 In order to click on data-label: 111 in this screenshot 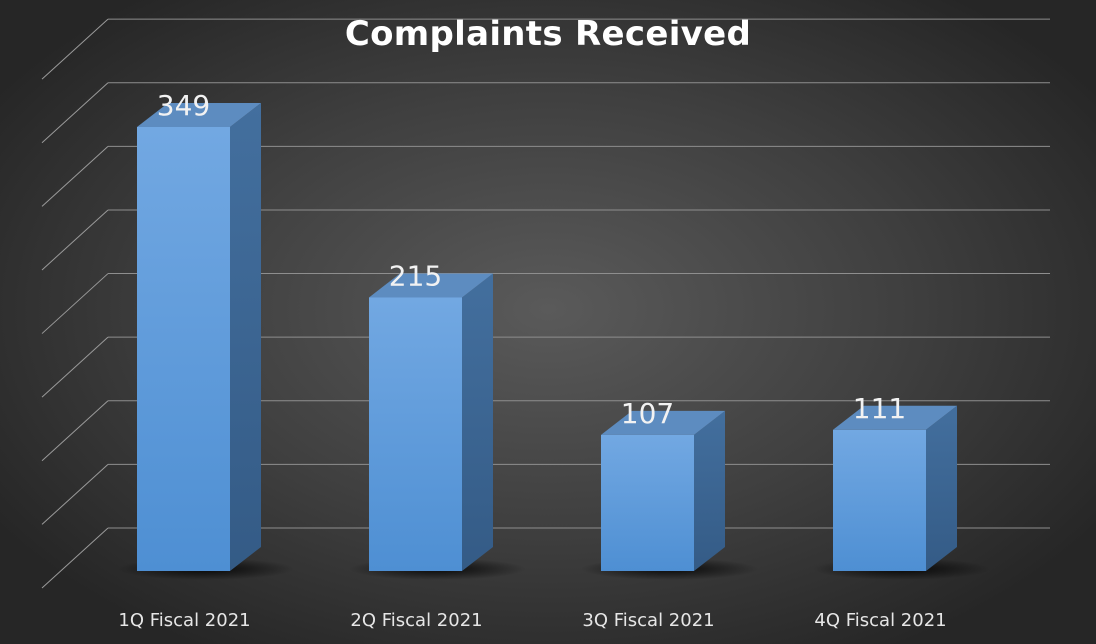, I will do `click(879, 408)`.